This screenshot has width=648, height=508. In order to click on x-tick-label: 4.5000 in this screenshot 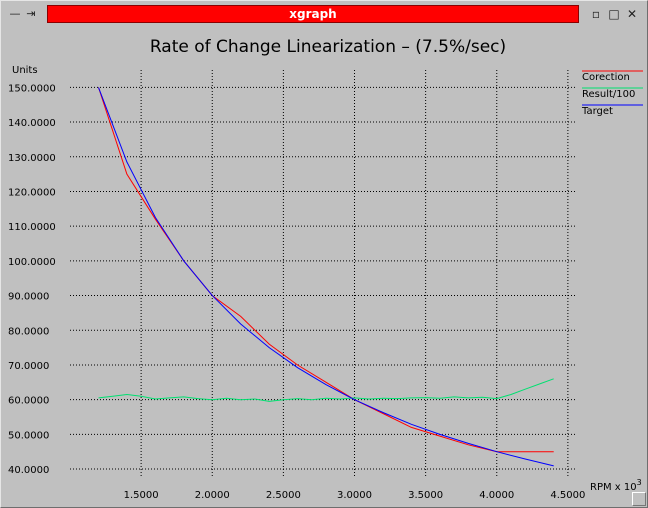, I will do `click(567, 495)`.